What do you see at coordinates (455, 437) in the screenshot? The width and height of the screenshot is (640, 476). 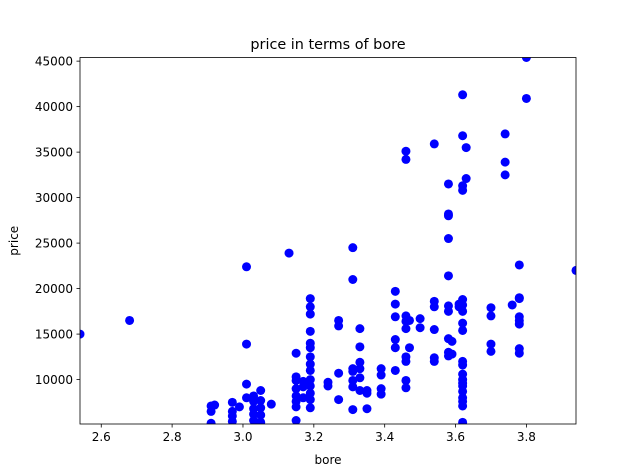 I see `x-tick-label: 3.6` at bounding box center [455, 437].